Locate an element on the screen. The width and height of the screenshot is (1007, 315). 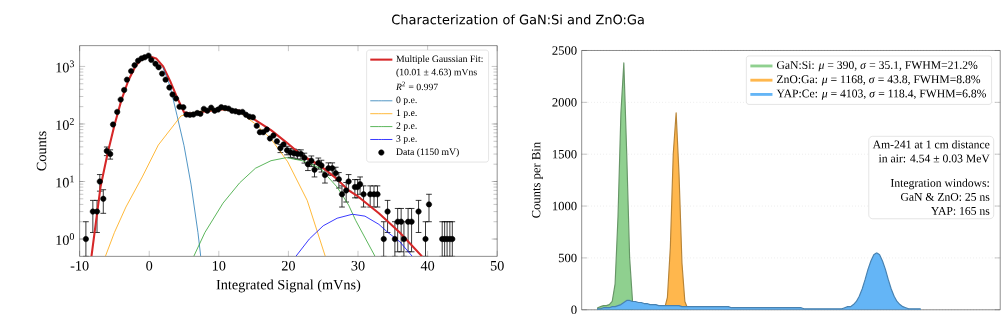
y-tick-label: 10$^{1}$ is located at coordinates (65, 181).